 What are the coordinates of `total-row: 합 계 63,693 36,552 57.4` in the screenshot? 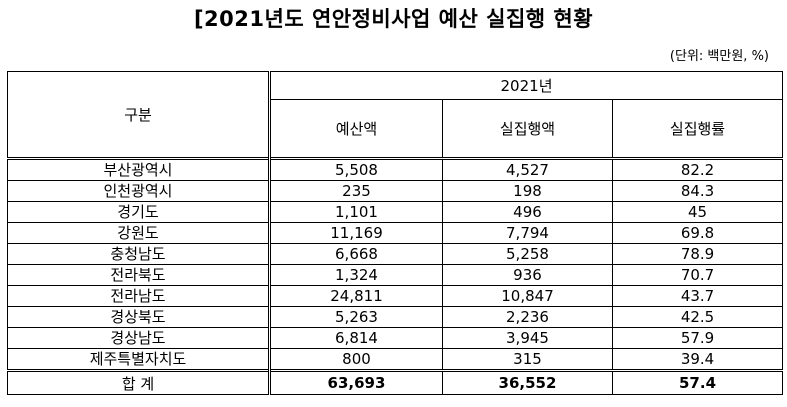 It's located at (395, 382).